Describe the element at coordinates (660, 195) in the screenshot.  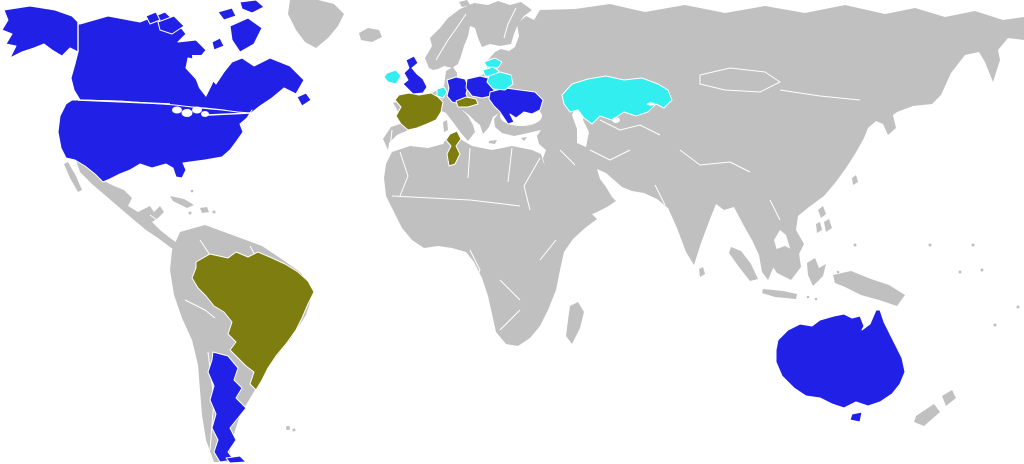
I see `border-india-pakistan` at that location.